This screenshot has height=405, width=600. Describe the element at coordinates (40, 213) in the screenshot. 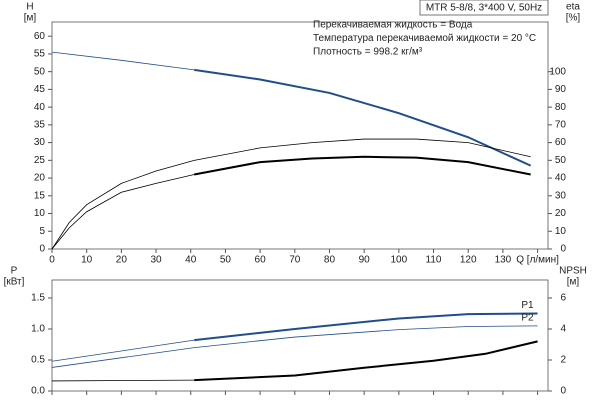

I see `y-tick-label: 10` at that location.